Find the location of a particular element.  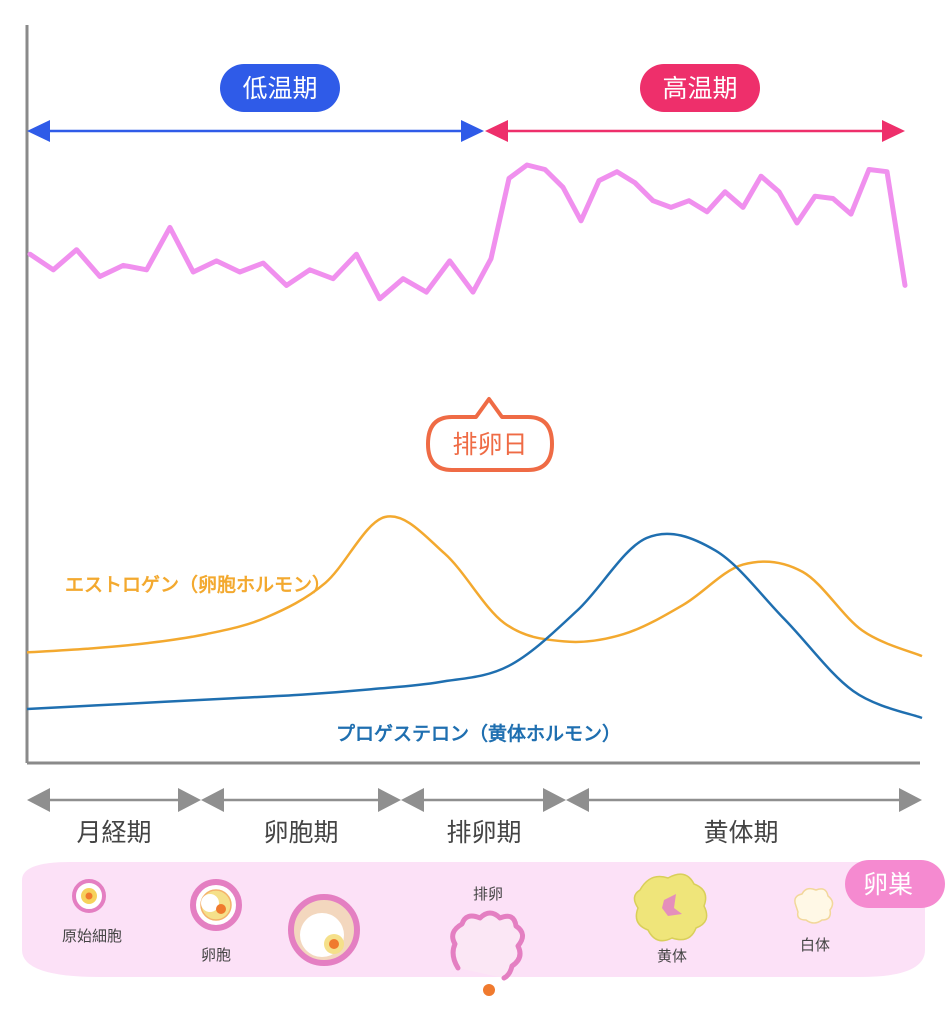

ovary-badge: 卵巣 is located at coordinates (895, 884).